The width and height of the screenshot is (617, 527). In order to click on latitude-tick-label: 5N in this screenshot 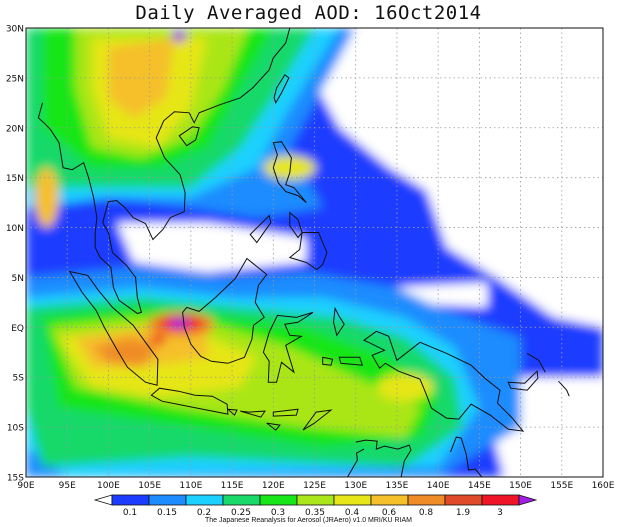, I will do `click(18, 279)`.